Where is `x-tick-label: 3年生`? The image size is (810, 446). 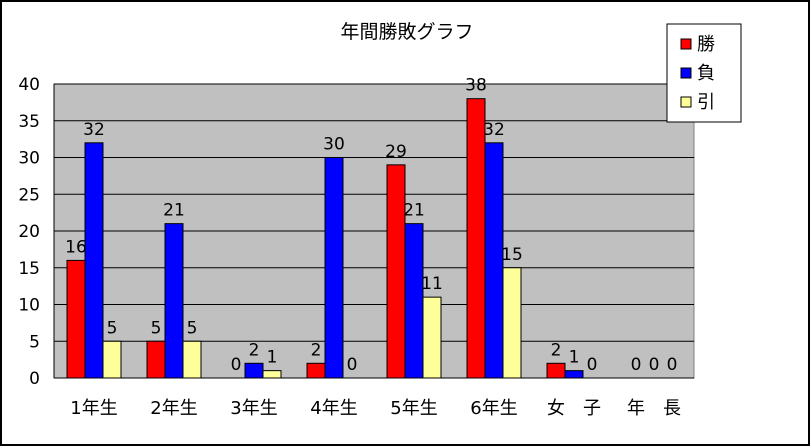 x-tick-label: 3年生 is located at coordinates (253, 408).